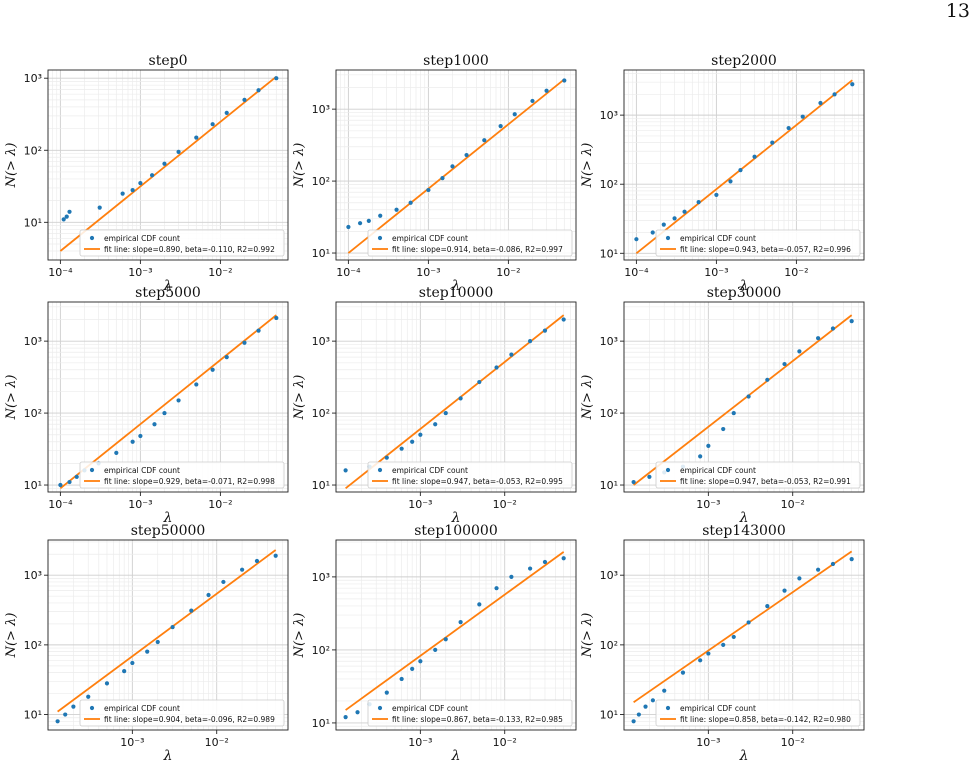 The height and width of the screenshot is (760, 978). I want to click on grid, so click(744, 165).